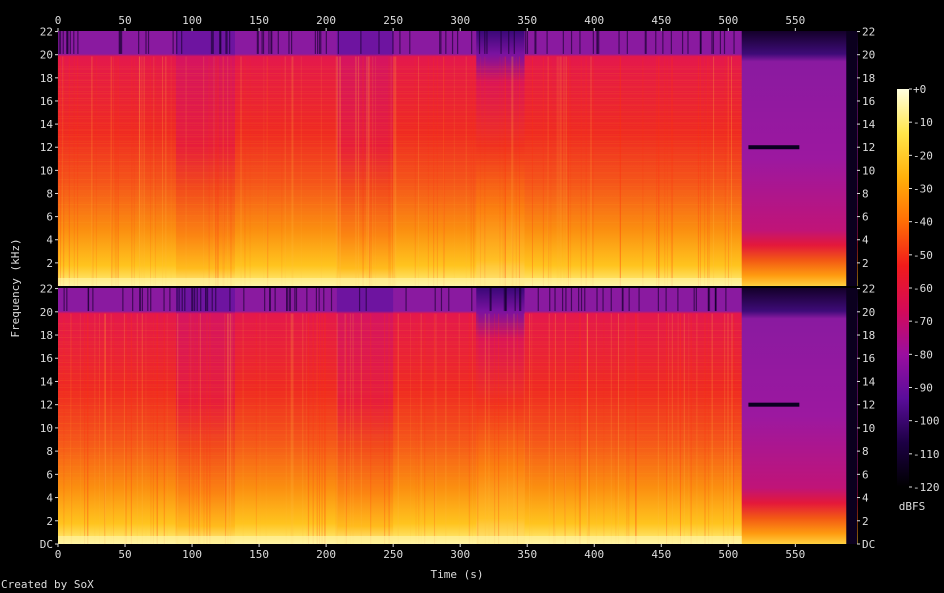 The width and height of the screenshot is (944, 593). I want to click on x-tick-label-top: 100, so click(192, 20).